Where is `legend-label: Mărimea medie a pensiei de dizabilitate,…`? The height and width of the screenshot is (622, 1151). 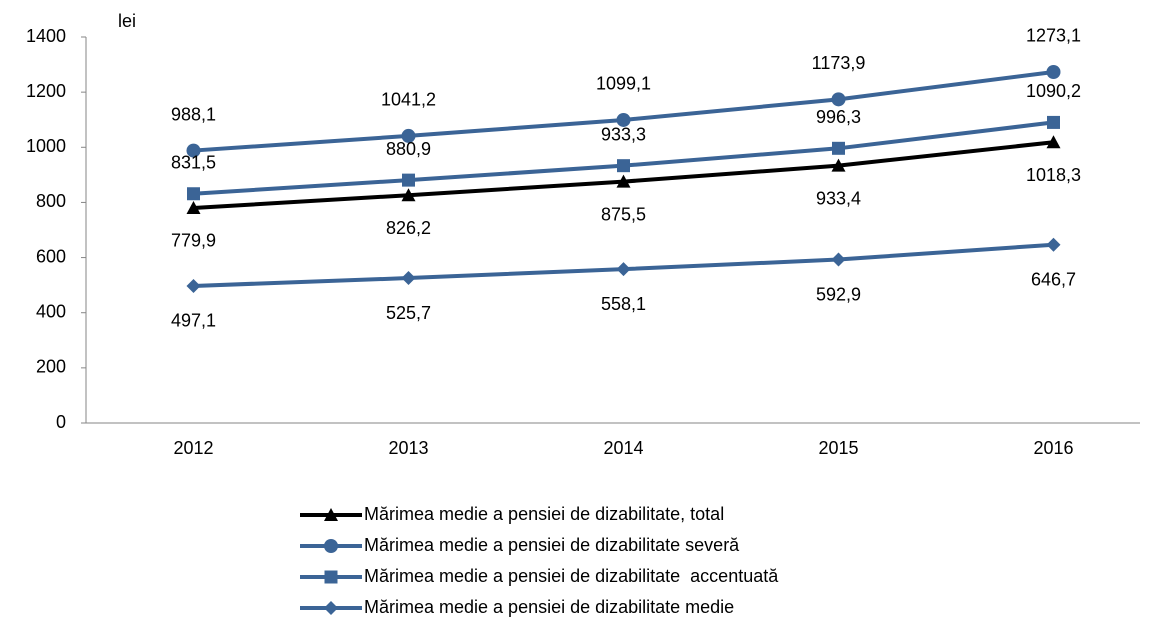
legend-label: Mărimea medie a pensiei de dizabilitate,… is located at coordinates (544, 514).